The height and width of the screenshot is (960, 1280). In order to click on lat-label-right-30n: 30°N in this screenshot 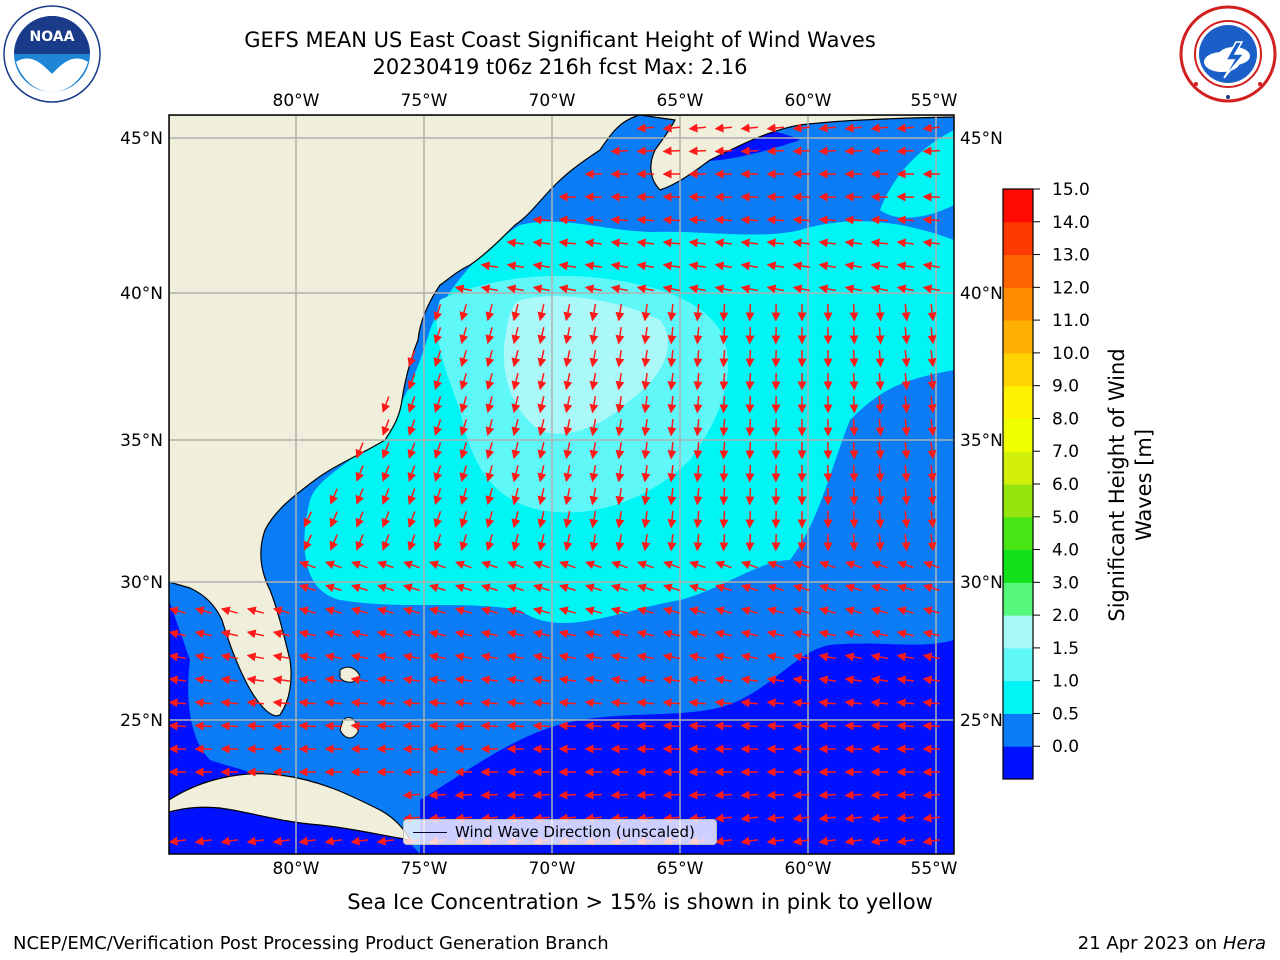, I will do `click(981, 583)`.